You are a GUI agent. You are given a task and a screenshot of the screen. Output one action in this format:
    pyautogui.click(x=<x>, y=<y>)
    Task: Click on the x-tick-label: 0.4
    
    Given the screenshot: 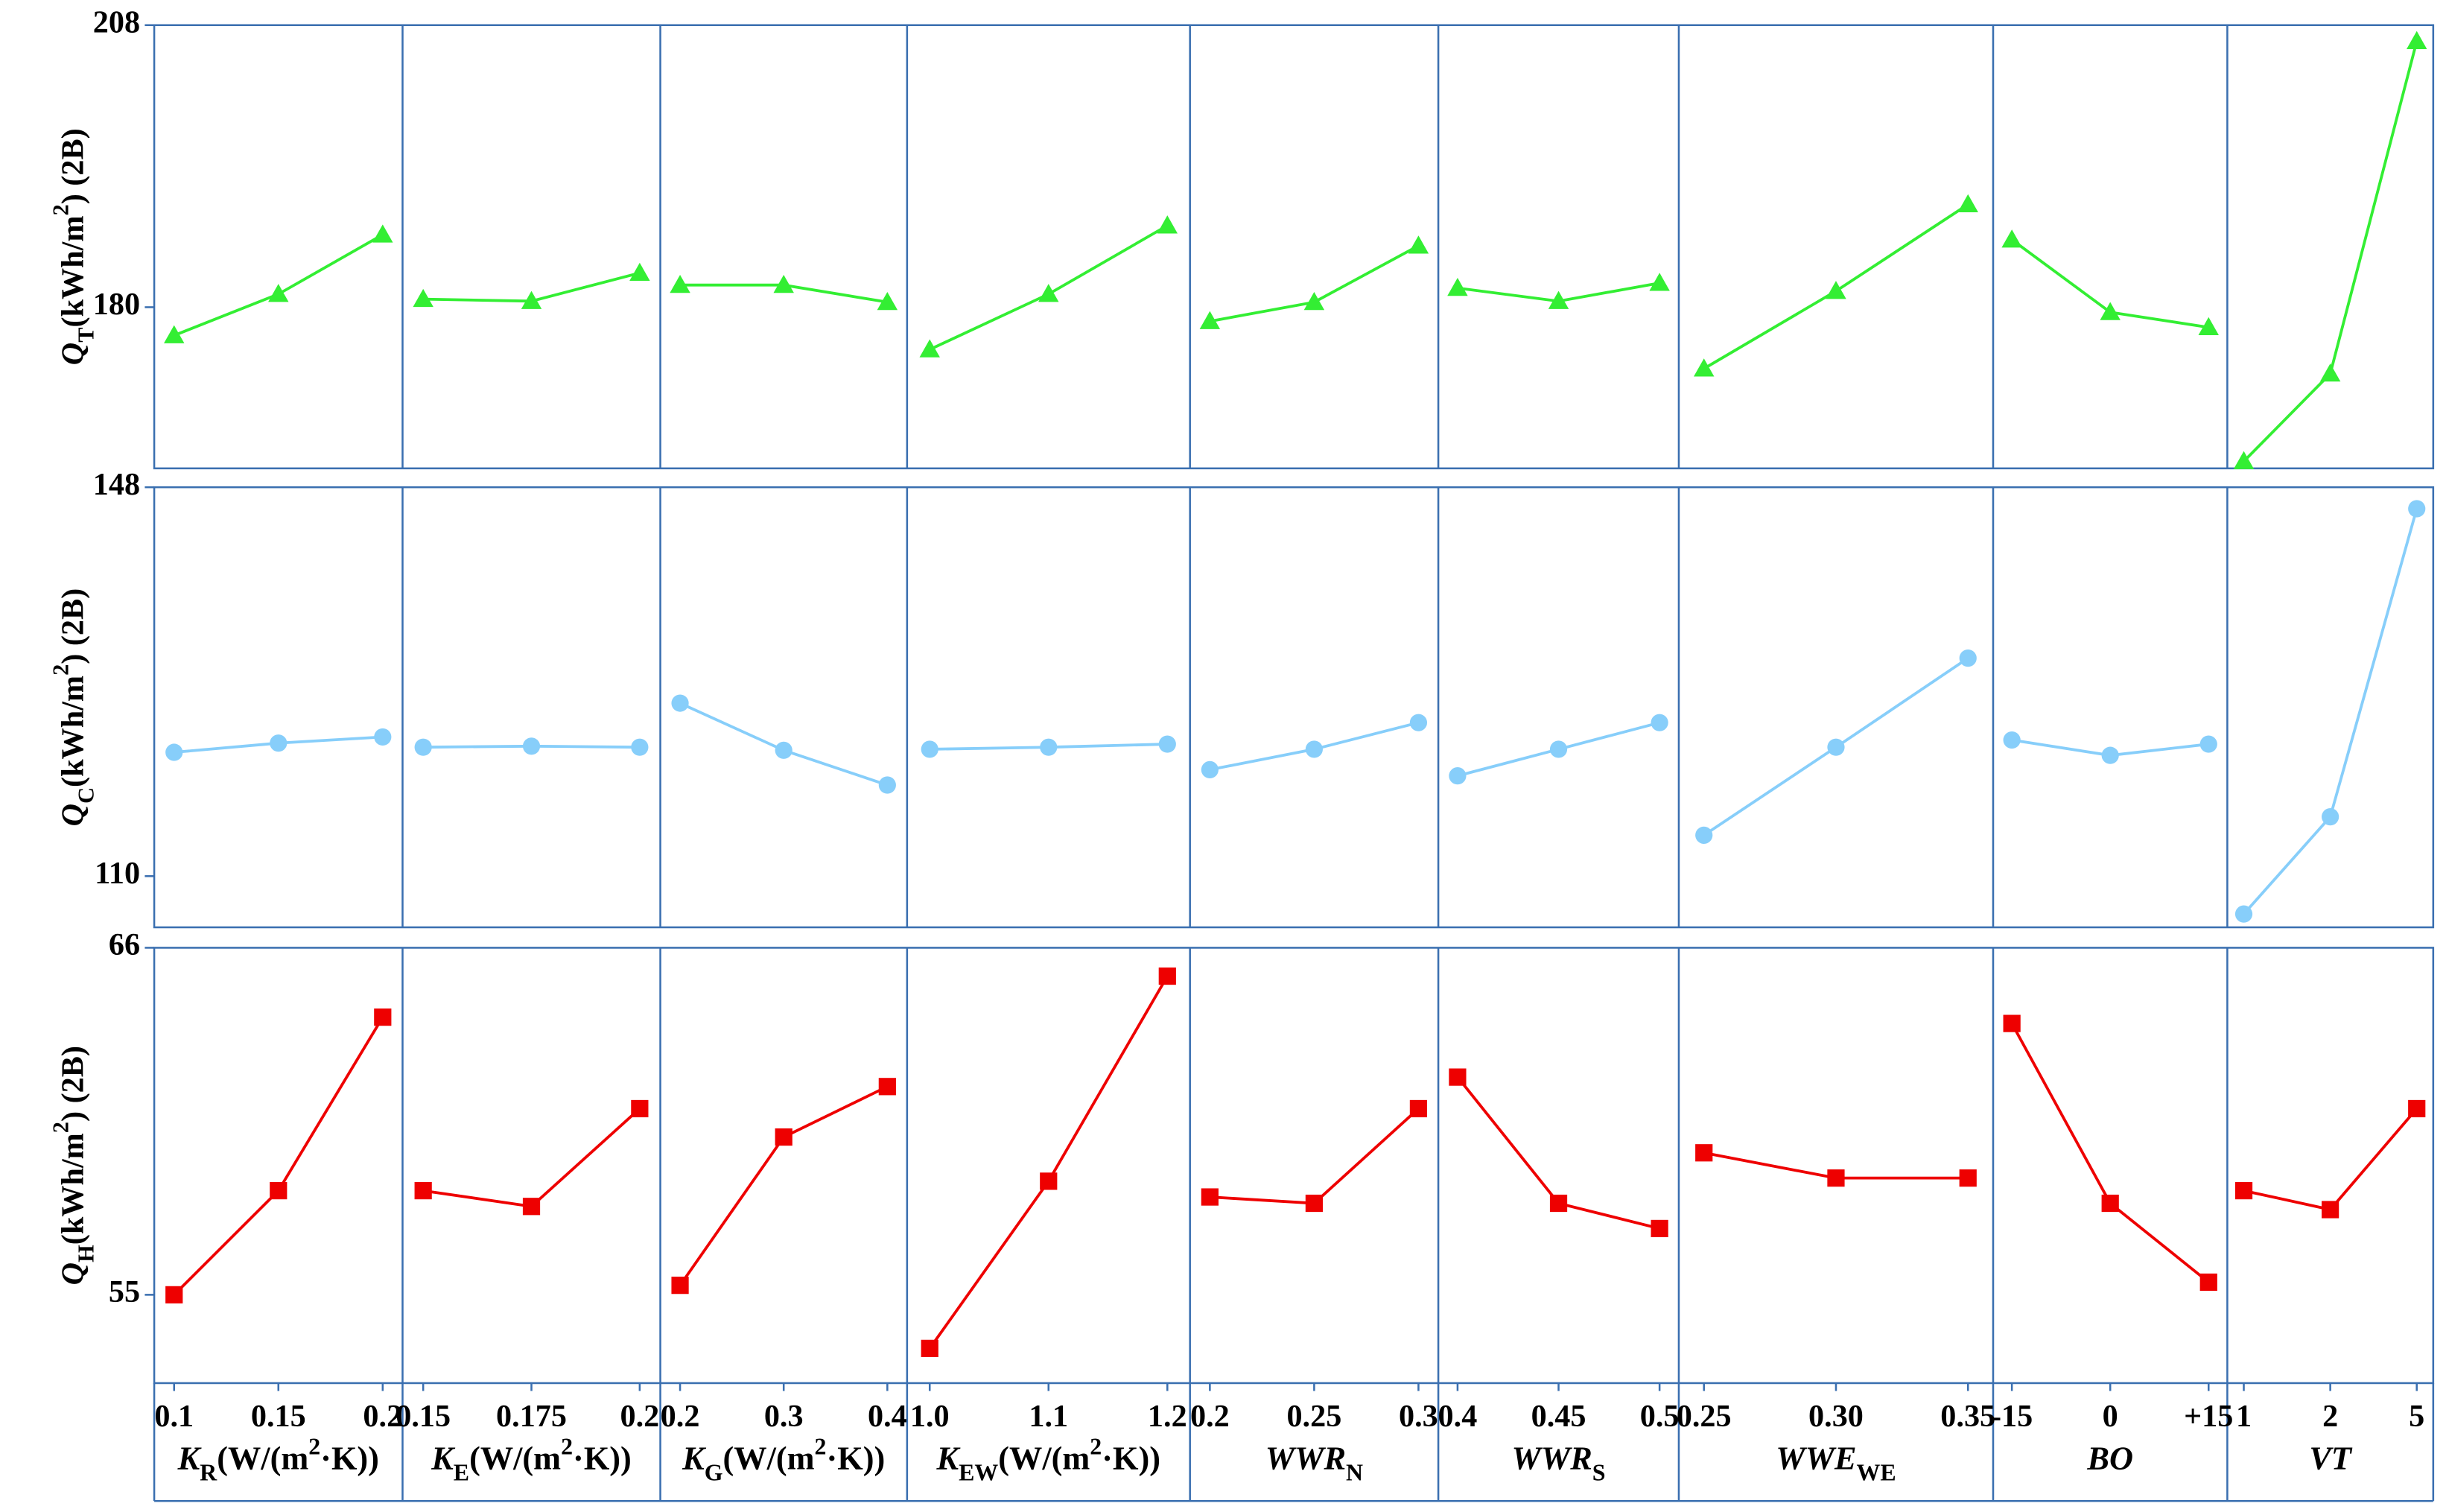 What is the action you would take?
    pyautogui.click(x=888, y=1416)
    